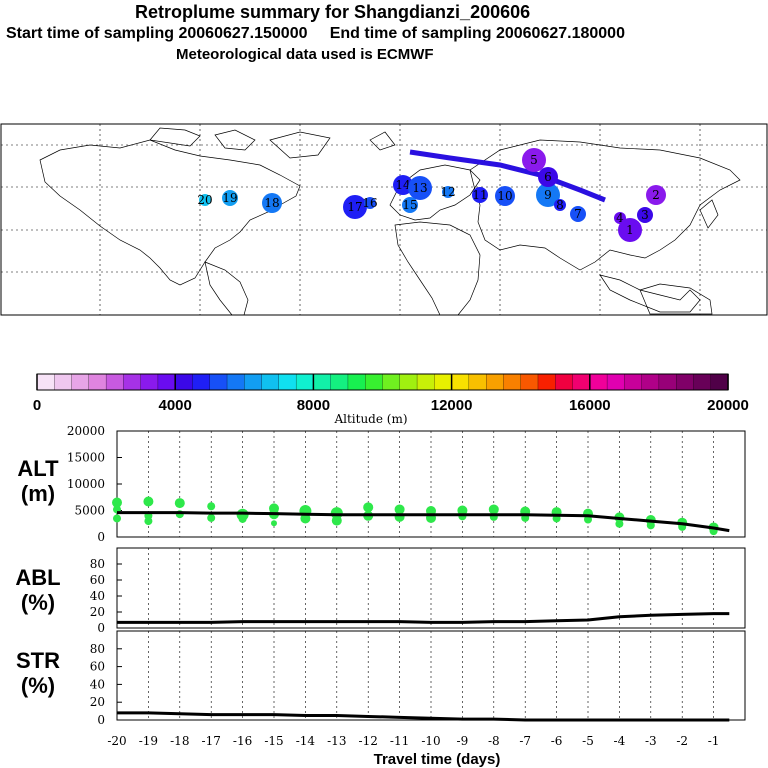  I want to click on plume-day-label: 16, so click(369, 203).